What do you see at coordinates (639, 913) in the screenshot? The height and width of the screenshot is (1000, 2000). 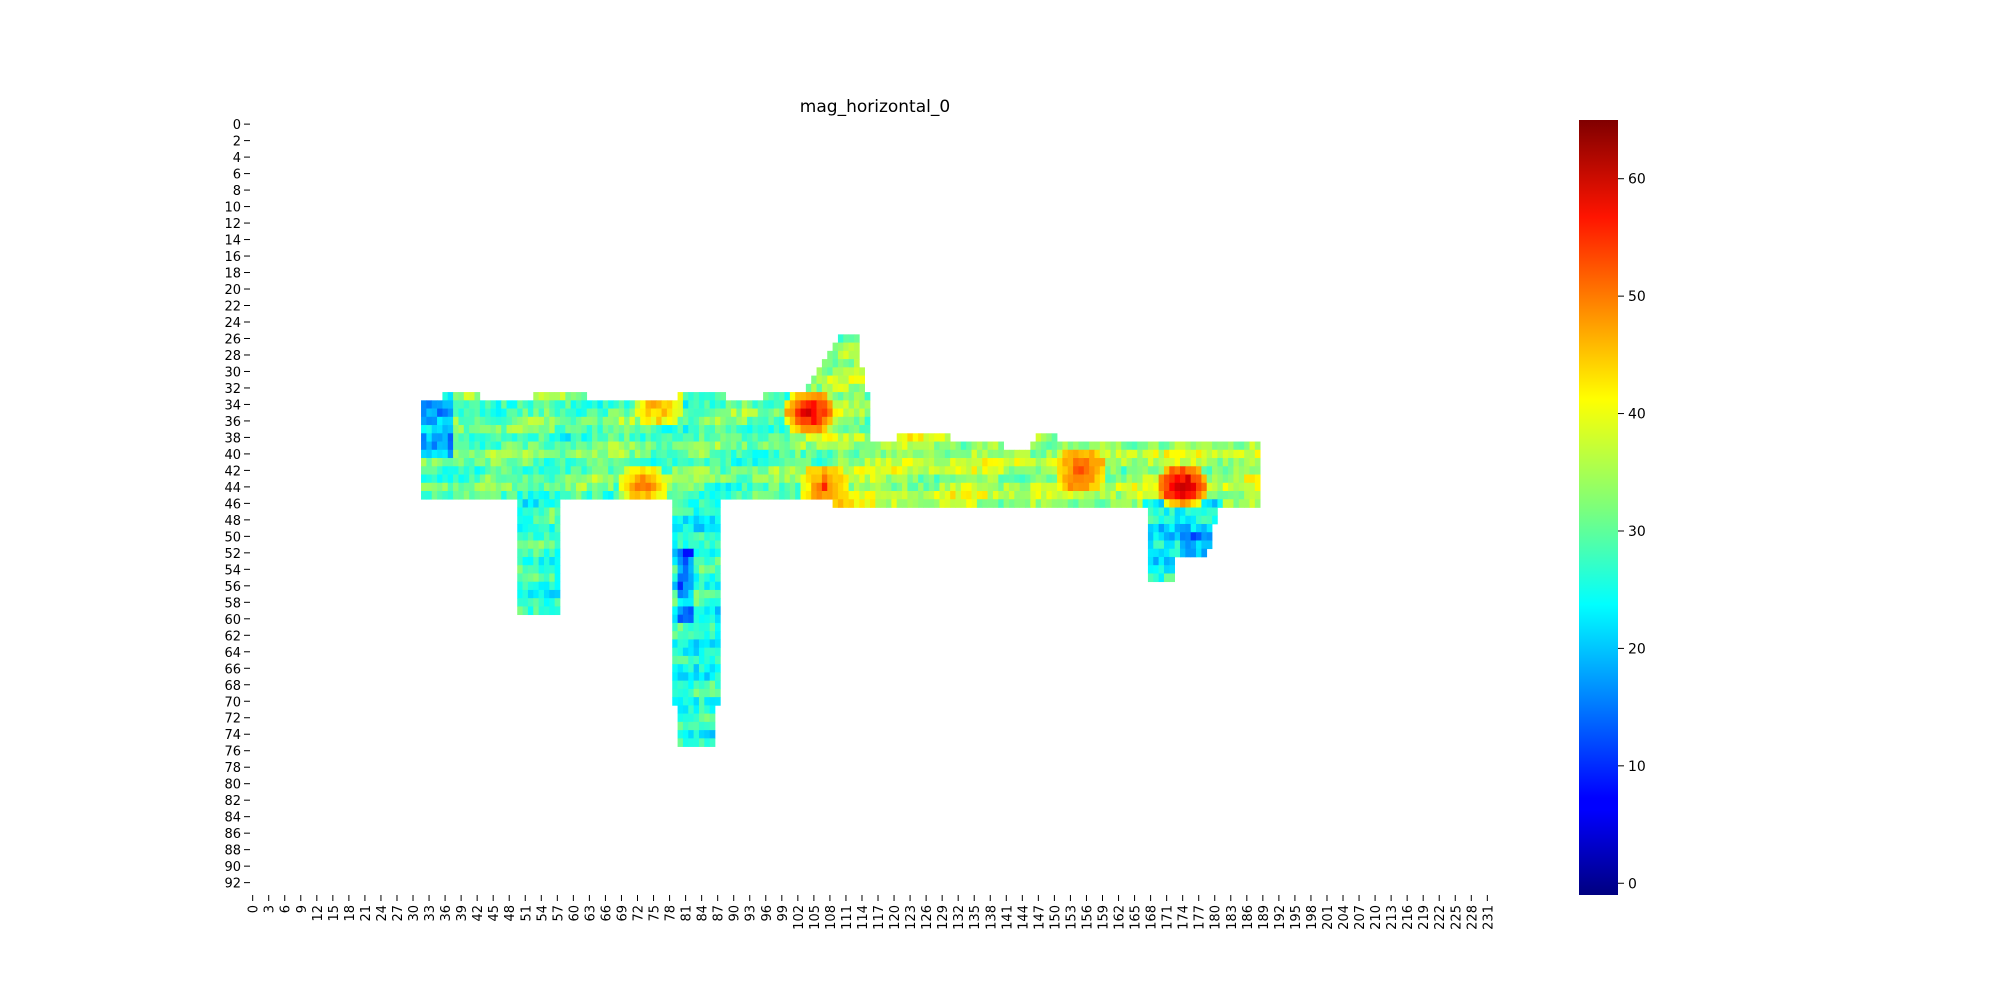 I see `x-tick-label: 72` at bounding box center [639, 913].